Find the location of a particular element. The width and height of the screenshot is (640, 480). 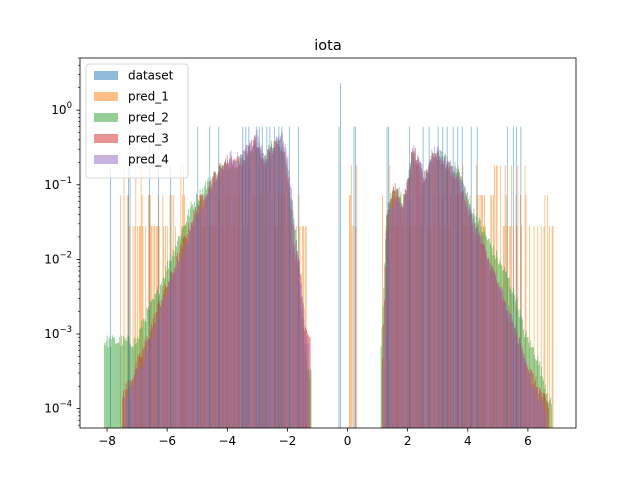

legend-label: pred_2 is located at coordinates (148, 118).